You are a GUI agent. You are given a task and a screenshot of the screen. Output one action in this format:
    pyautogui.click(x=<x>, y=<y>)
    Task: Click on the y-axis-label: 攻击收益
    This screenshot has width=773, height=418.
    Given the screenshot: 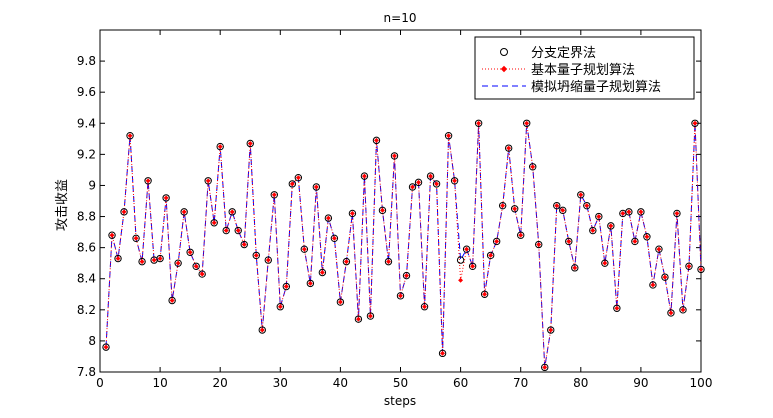 What is the action you would take?
    pyautogui.click(x=62, y=205)
    